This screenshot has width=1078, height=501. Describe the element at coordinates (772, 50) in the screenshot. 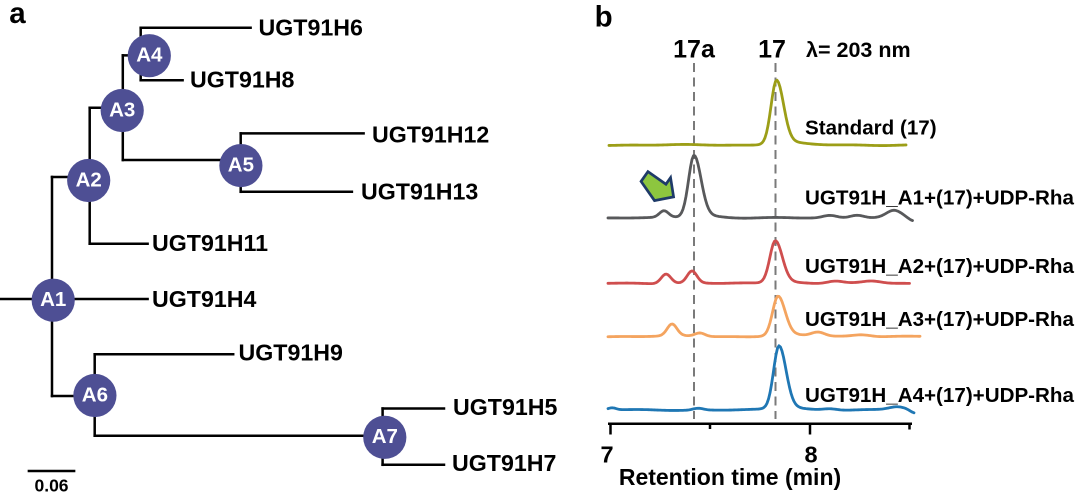

I see `svg-text: 17` at that location.